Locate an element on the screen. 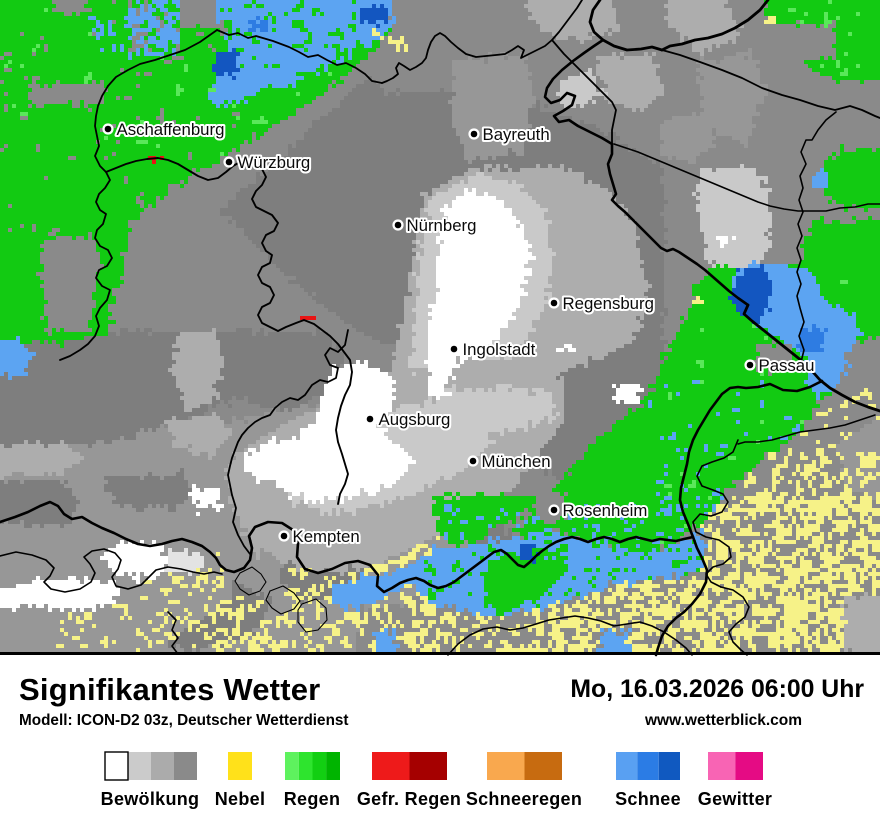  svg-text: Ingolstadt is located at coordinates (499, 349).